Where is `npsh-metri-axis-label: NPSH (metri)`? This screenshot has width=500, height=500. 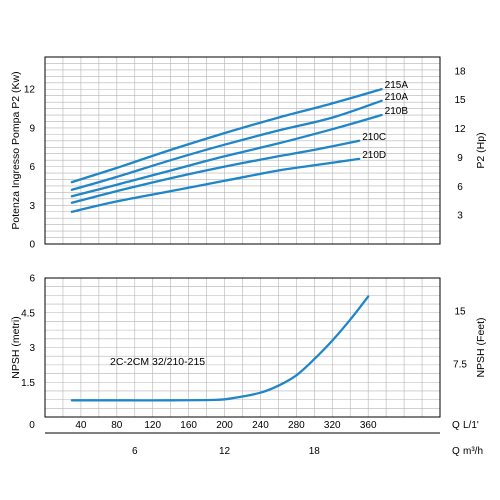
npsh-metri-axis-label: NPSH (metri) is located at coordinates (16, 347).